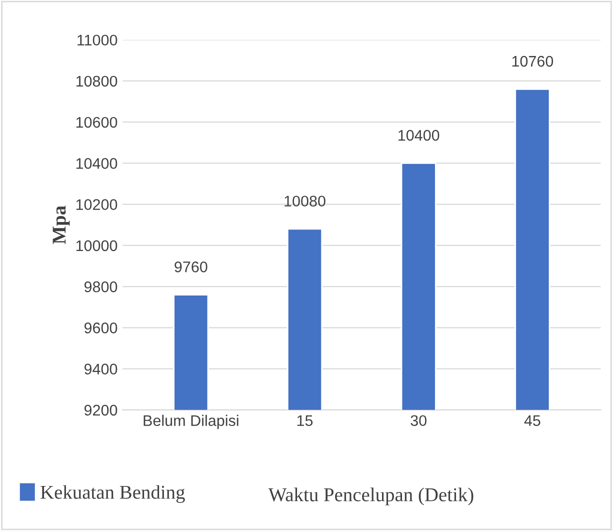  Describe the element at coordinates (305, 420) in the screenshot. I see `x-tick-label: 15` at that location.